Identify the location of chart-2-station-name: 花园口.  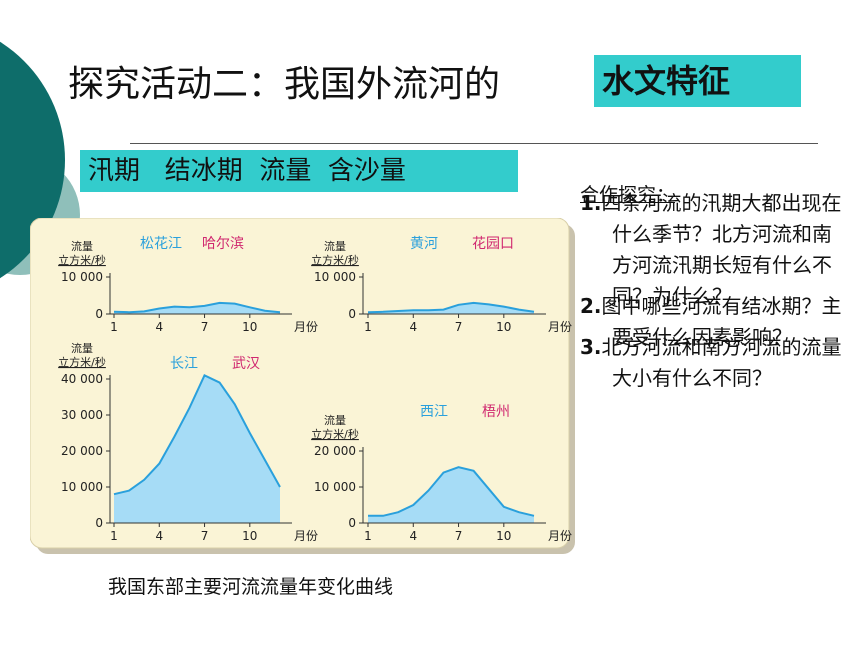
(493, 244).